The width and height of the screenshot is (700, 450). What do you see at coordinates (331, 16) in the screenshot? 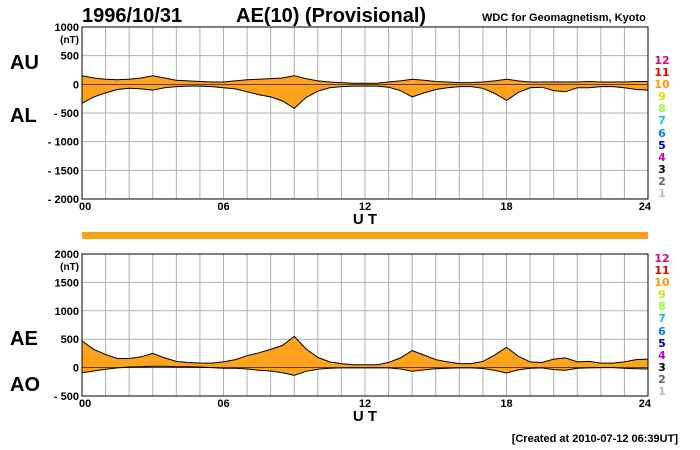
I see `index-title: AE(10) (Provisional)` at bounding box center [331, 16].